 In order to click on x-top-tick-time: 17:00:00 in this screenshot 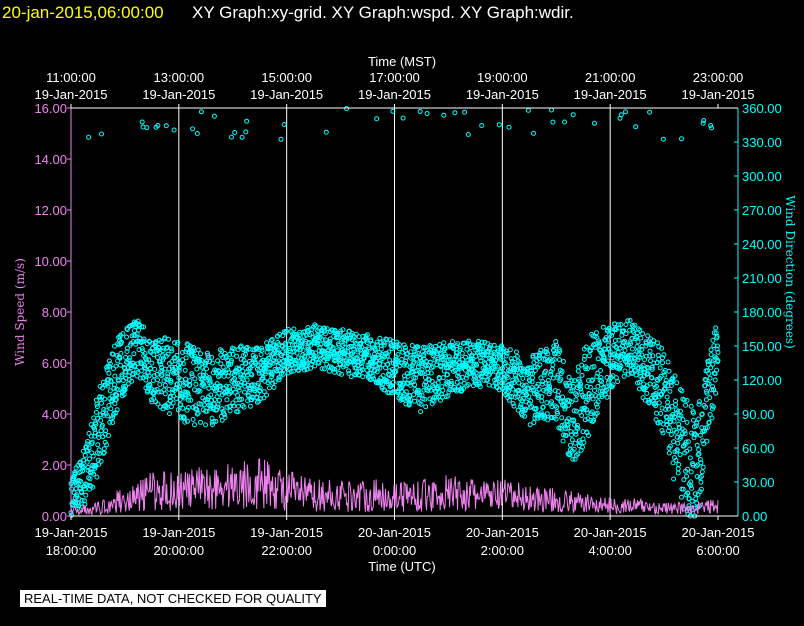, I will do `click(394, 77)`.